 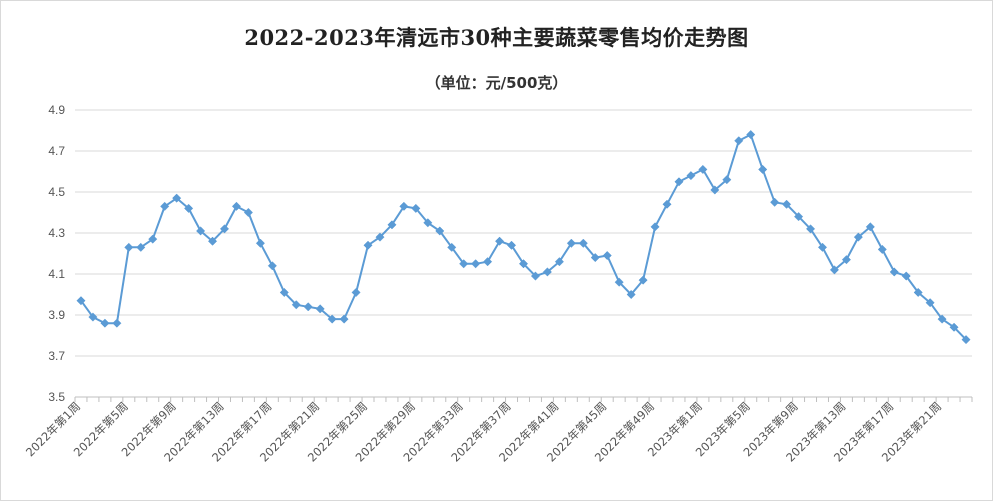 I want to click on y-tick-label: 4.3, so click(x=56, y=233).